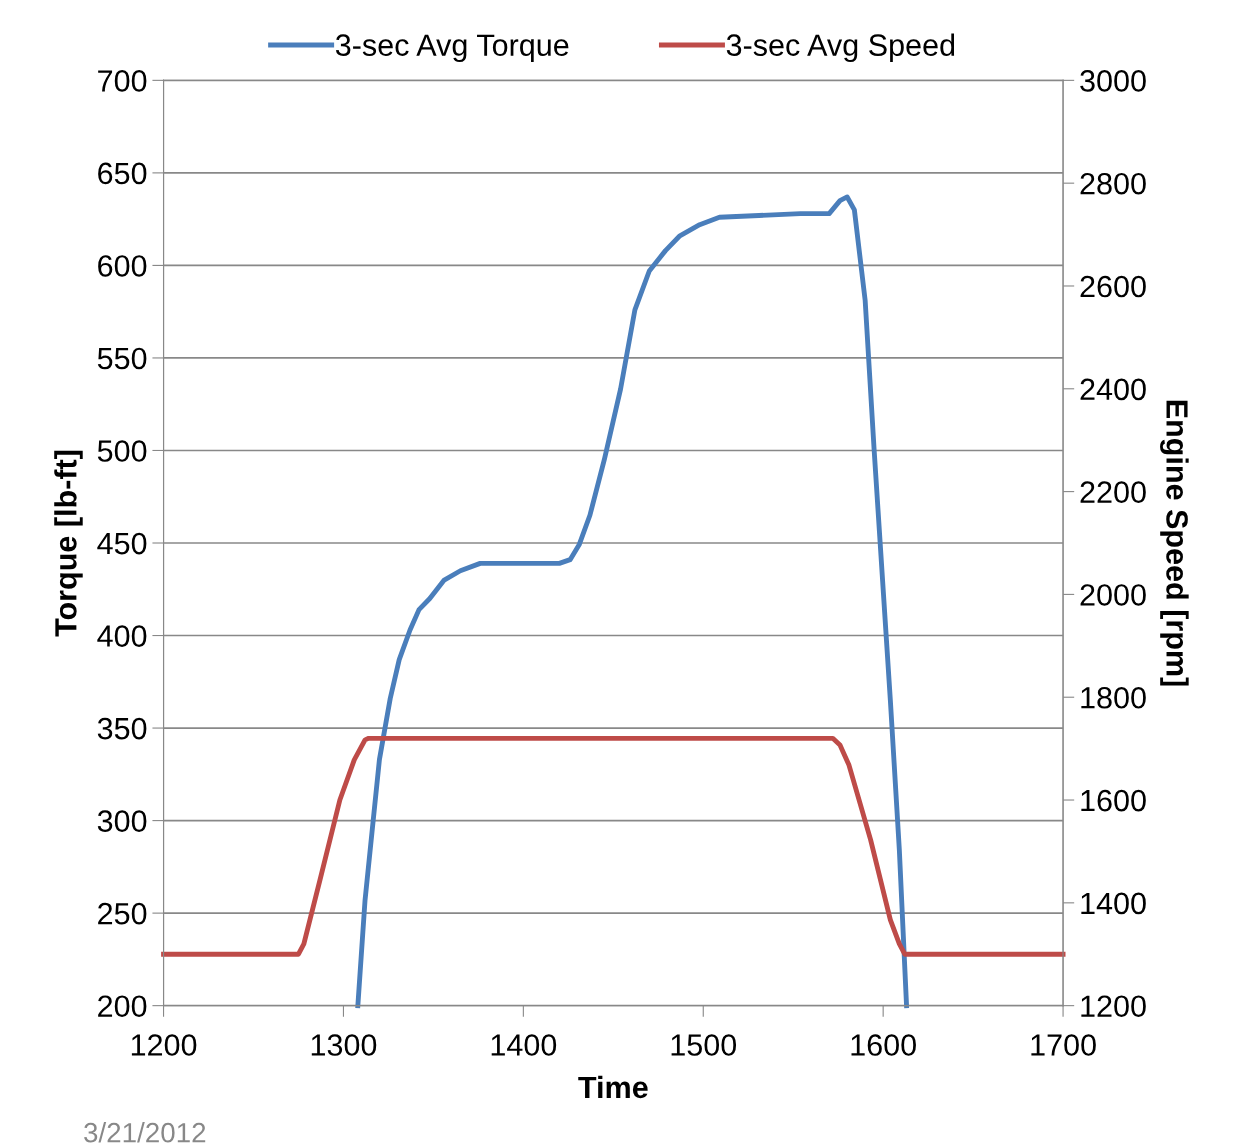  Describe the element at coordinates (613, 1087) in the screenshot. I see `x-axis-title: Time` at that location.